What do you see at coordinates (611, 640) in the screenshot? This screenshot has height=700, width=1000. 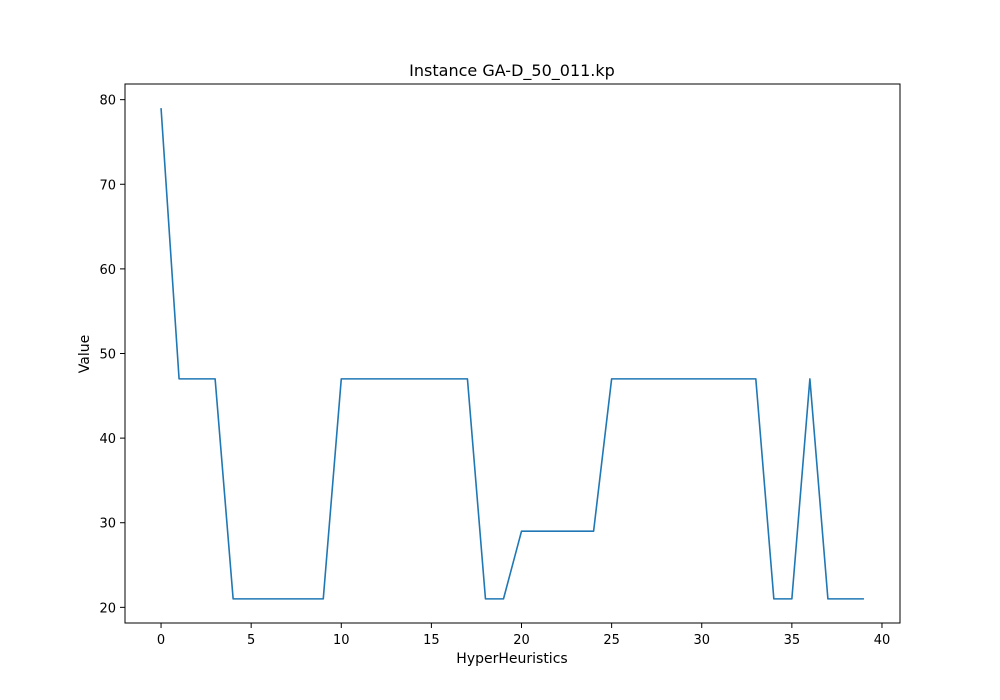 I see `x-tick-label: 25` at bounding box center [611, 640].